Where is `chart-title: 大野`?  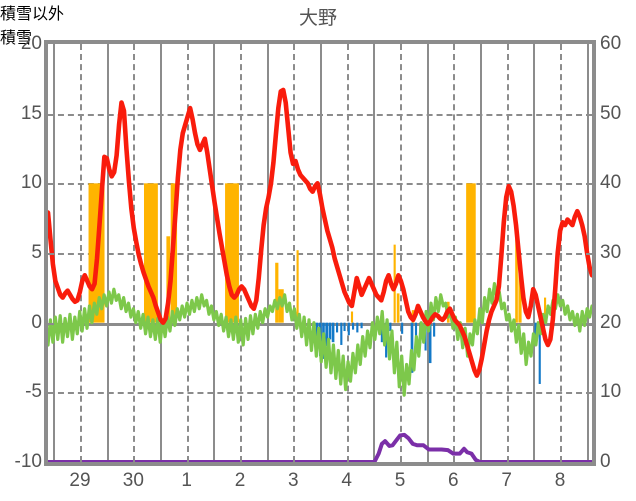
chart-title: 大野 is located at coordinates (317, 18).